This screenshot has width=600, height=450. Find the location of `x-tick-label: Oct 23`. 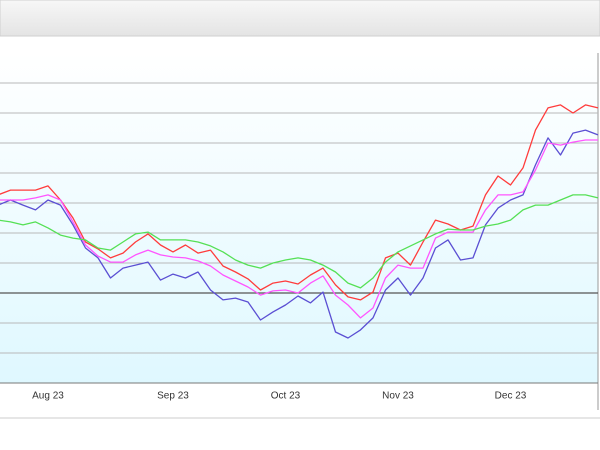

x-tick-label: Oct 23 is located at coordinates (286, 396).